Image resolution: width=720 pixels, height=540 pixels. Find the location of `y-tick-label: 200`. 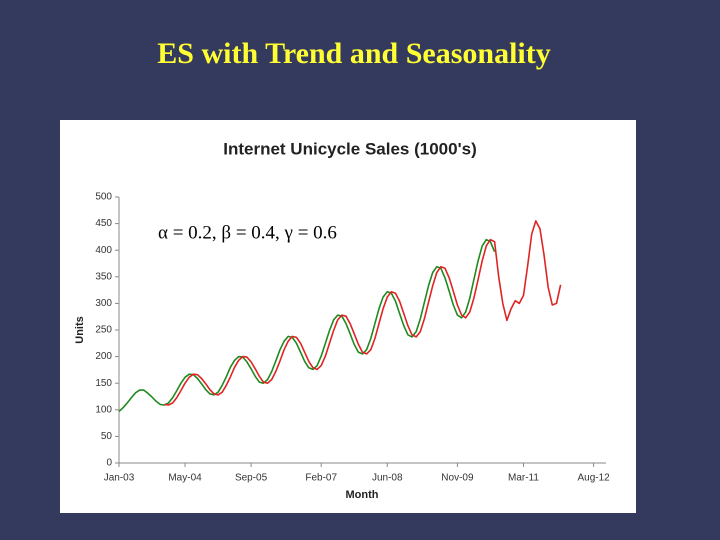

y-tick-label: 200 is located at coordinates (103, 356).